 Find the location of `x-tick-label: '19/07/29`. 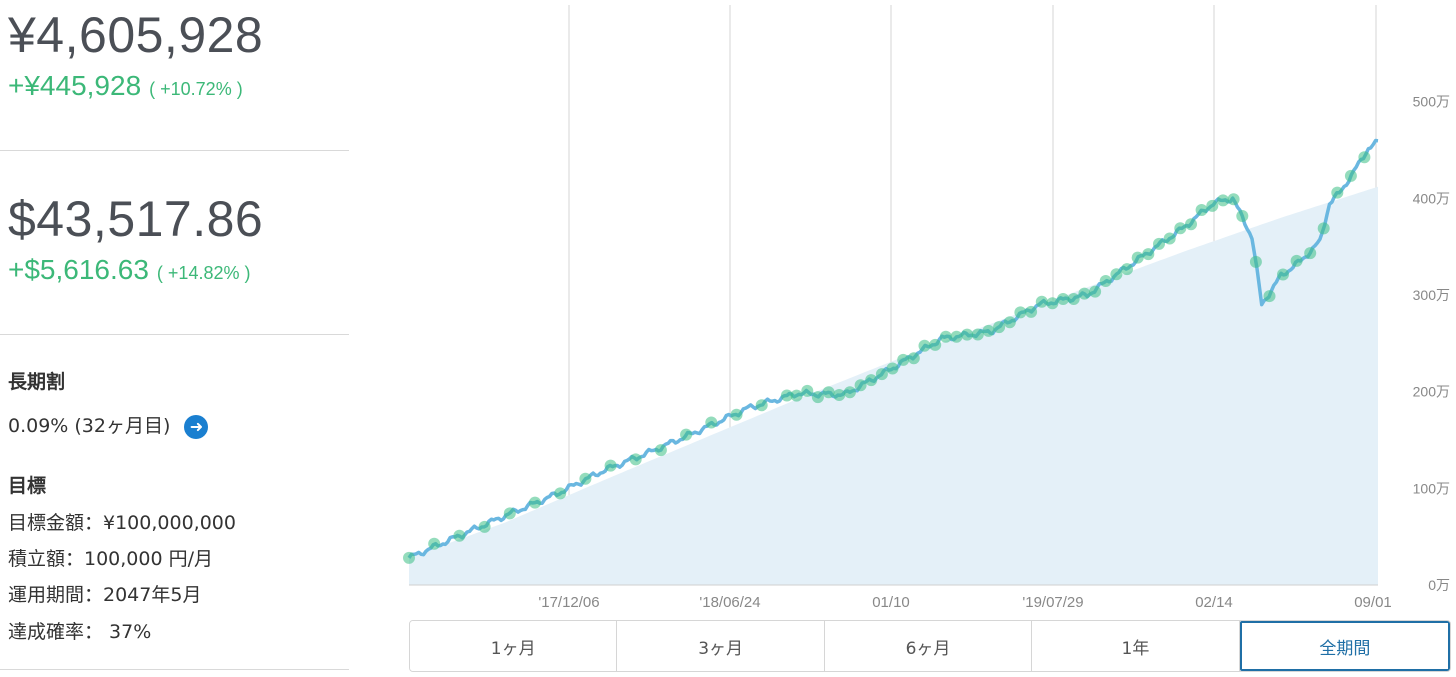

x-tick-label: '19/07/29 is located at coordinates (1052, 602).